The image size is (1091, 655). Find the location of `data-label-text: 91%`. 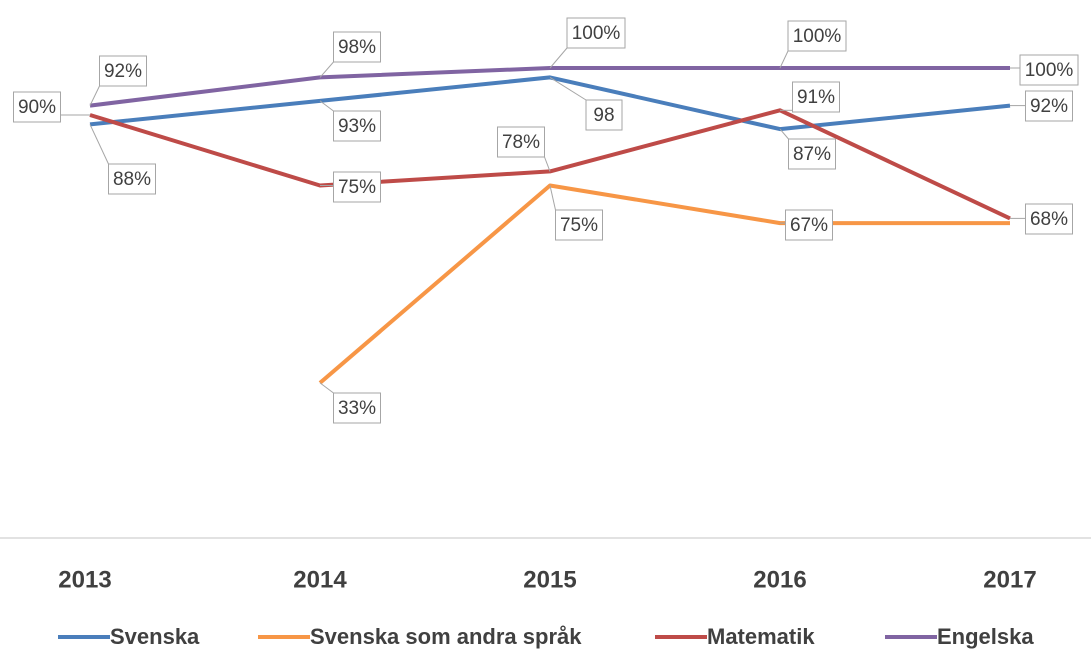

data-label-text: 91% is located at coordinates (816, 97).